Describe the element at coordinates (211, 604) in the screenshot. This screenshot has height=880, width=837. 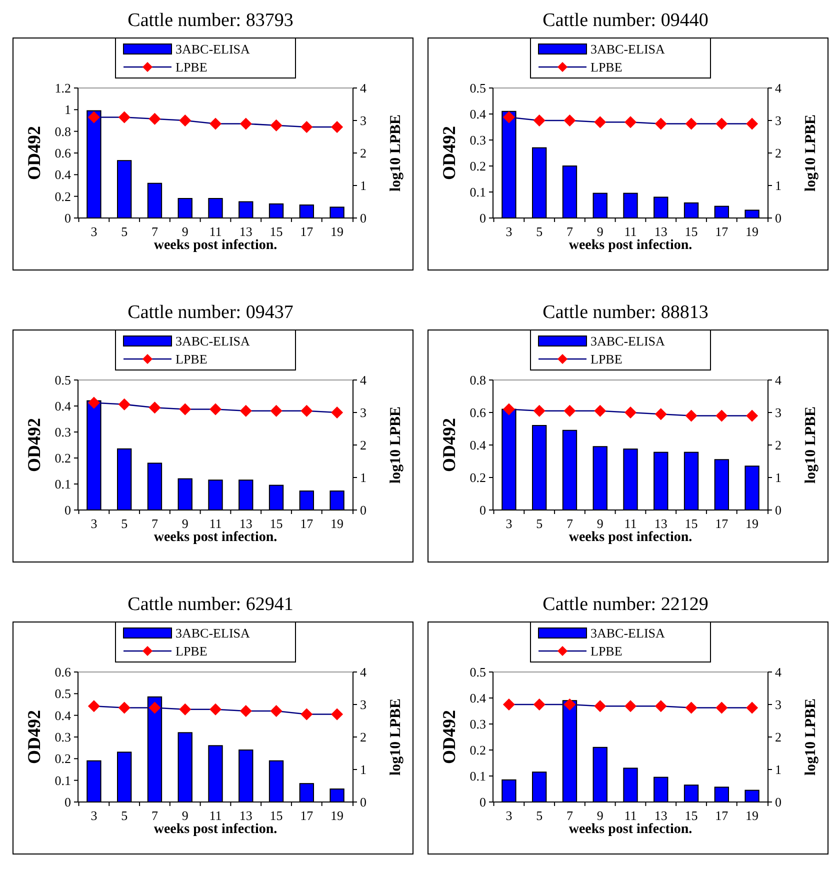
I see `chart-title: Cattle number: 62941` at that location.